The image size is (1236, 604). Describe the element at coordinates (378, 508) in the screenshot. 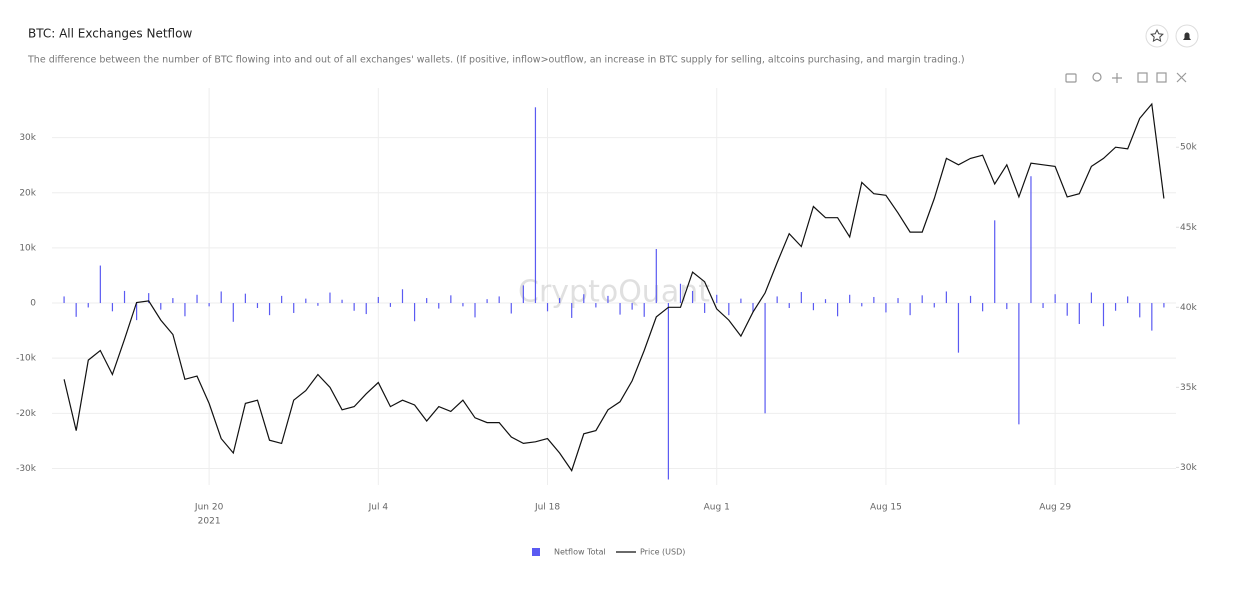

I see `x-tick-label: Jul 4` at that location.